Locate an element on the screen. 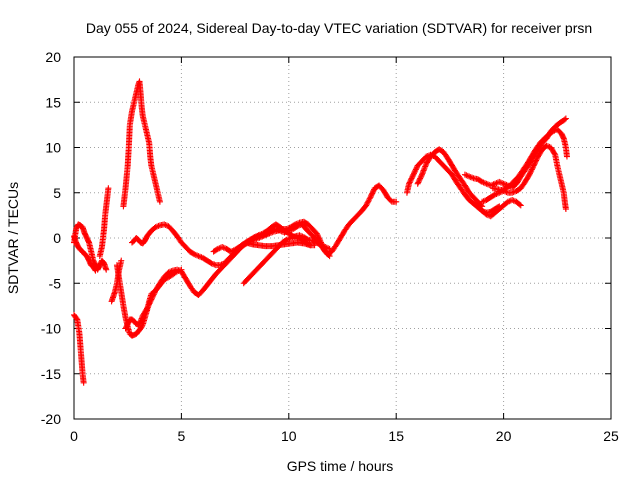  y-tick-label: -10 is located at coordinates (51, 329).